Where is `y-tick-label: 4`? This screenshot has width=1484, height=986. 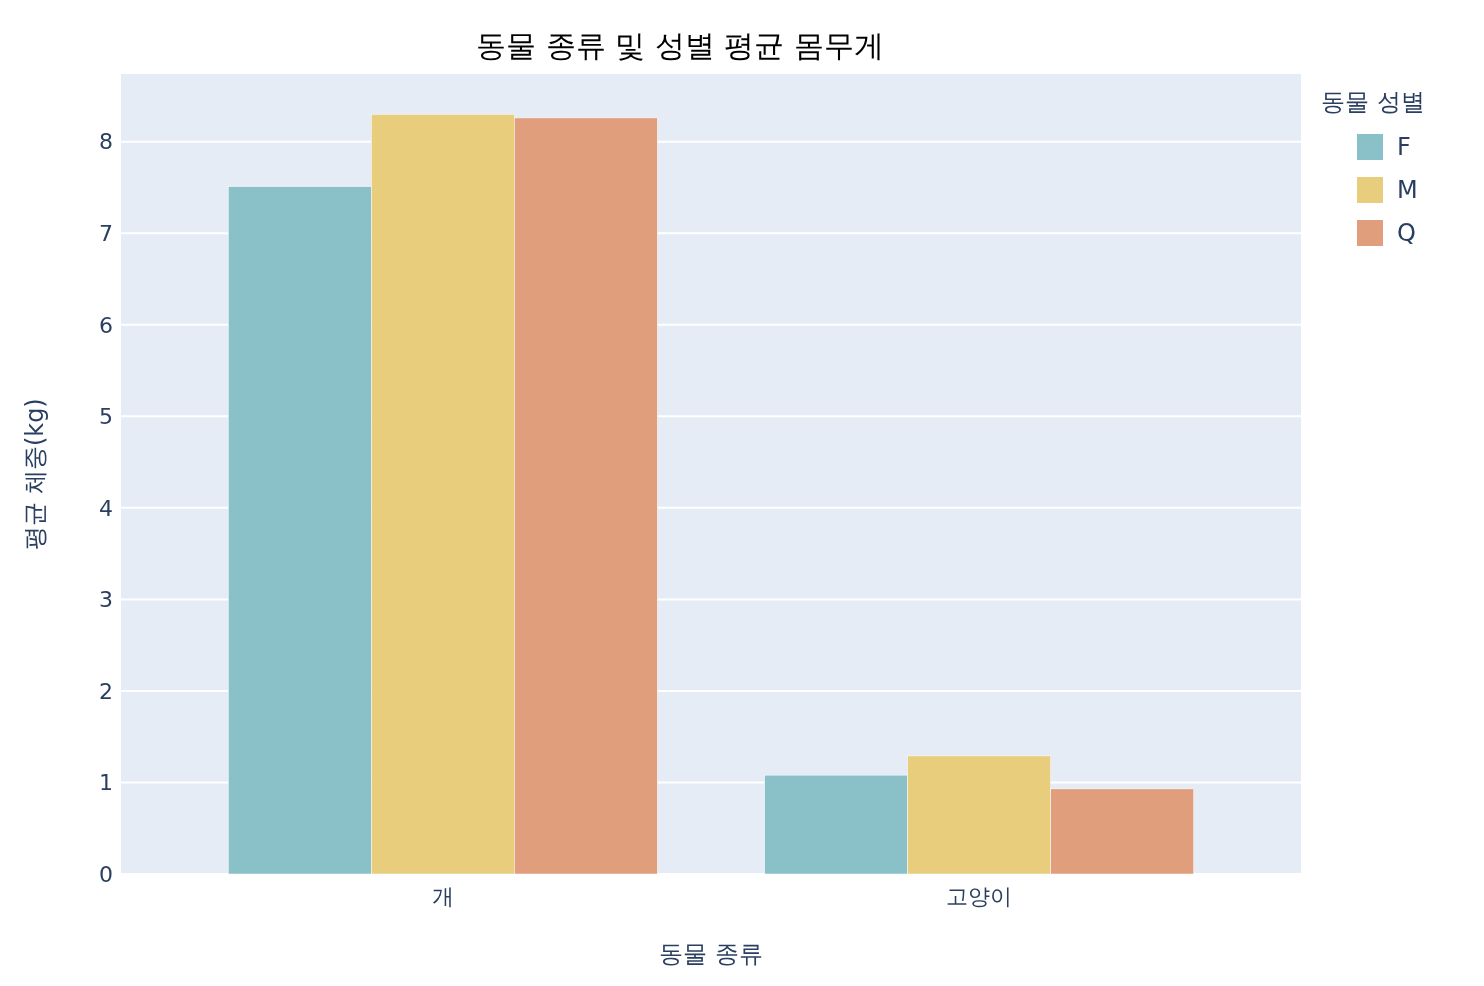 y-tick-label: 4 is located at coordinates (106, 508).